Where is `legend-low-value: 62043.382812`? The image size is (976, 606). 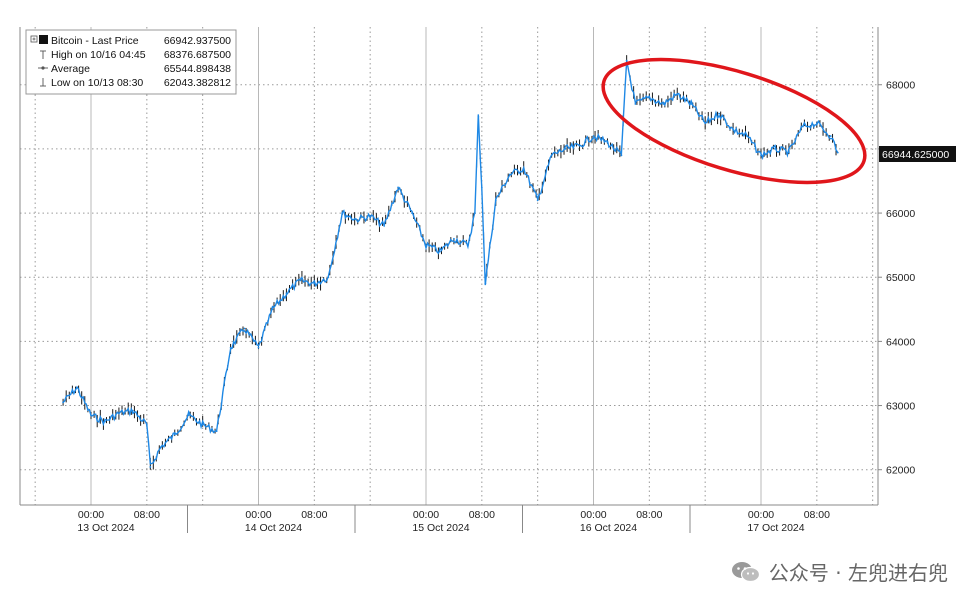
legend-low-value: 62043.382812 is located at coordinates (197, 83).